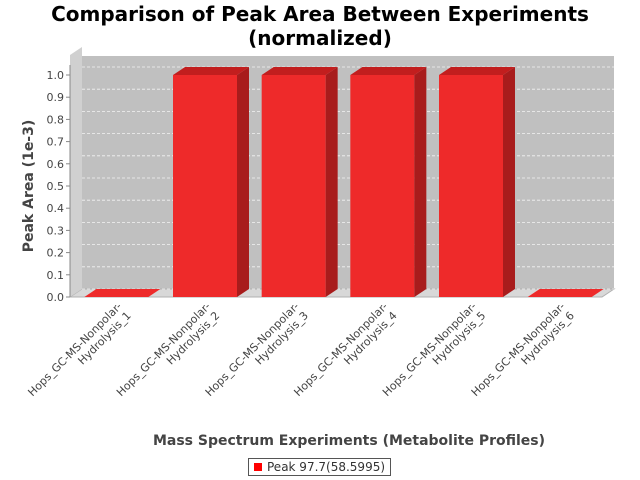 The width and height of the screenshot is (640, 480). Describe the element at coordinates (56, 186) in the screenshot. I see `y-tick-label: 0.5` at that location.